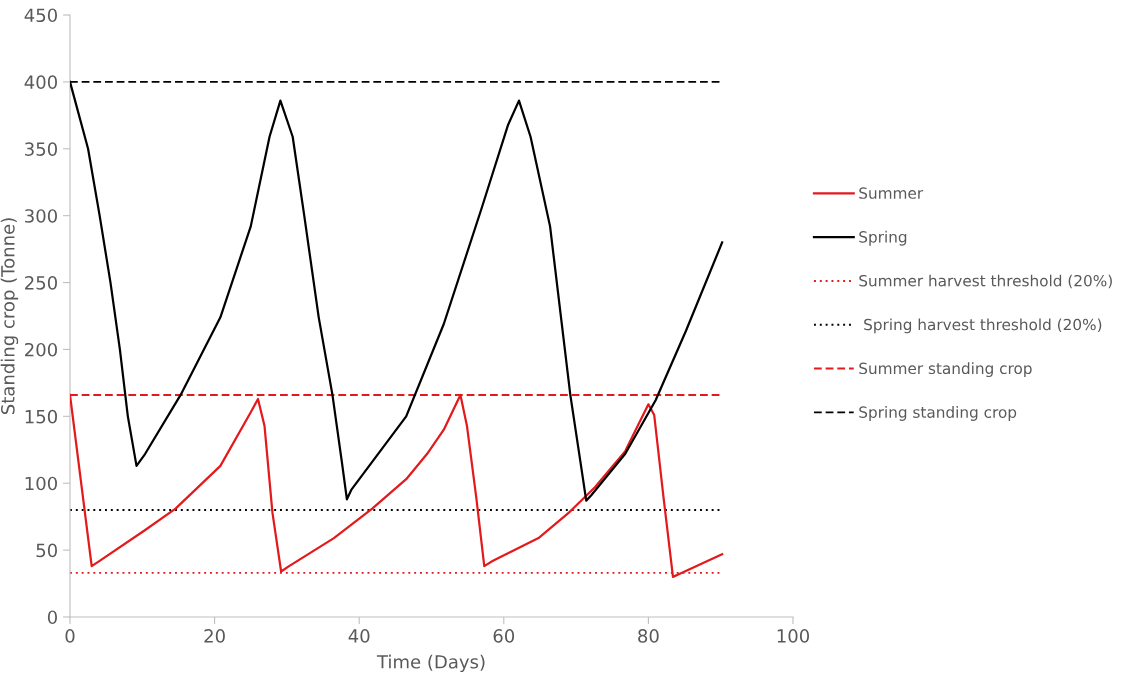 Image resolution: width=1126 pixels, height=696 pixels. What do you see at coordinates (504, 636) in the screenshot?
I see `x-tick-label: 60` at bounding box center [504, 636].